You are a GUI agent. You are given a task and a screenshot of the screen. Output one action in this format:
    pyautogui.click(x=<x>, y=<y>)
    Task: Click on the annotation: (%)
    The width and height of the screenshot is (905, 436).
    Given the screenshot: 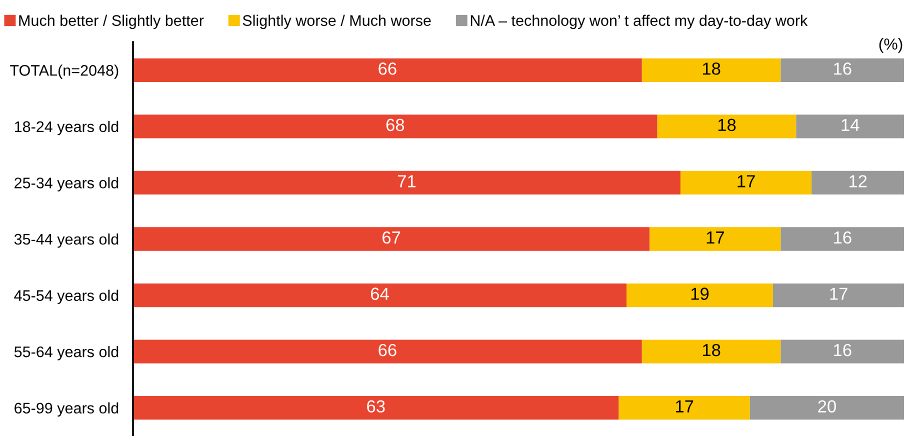 What is the action you would take?
    pyautogui.click(x=890, y=45)
    